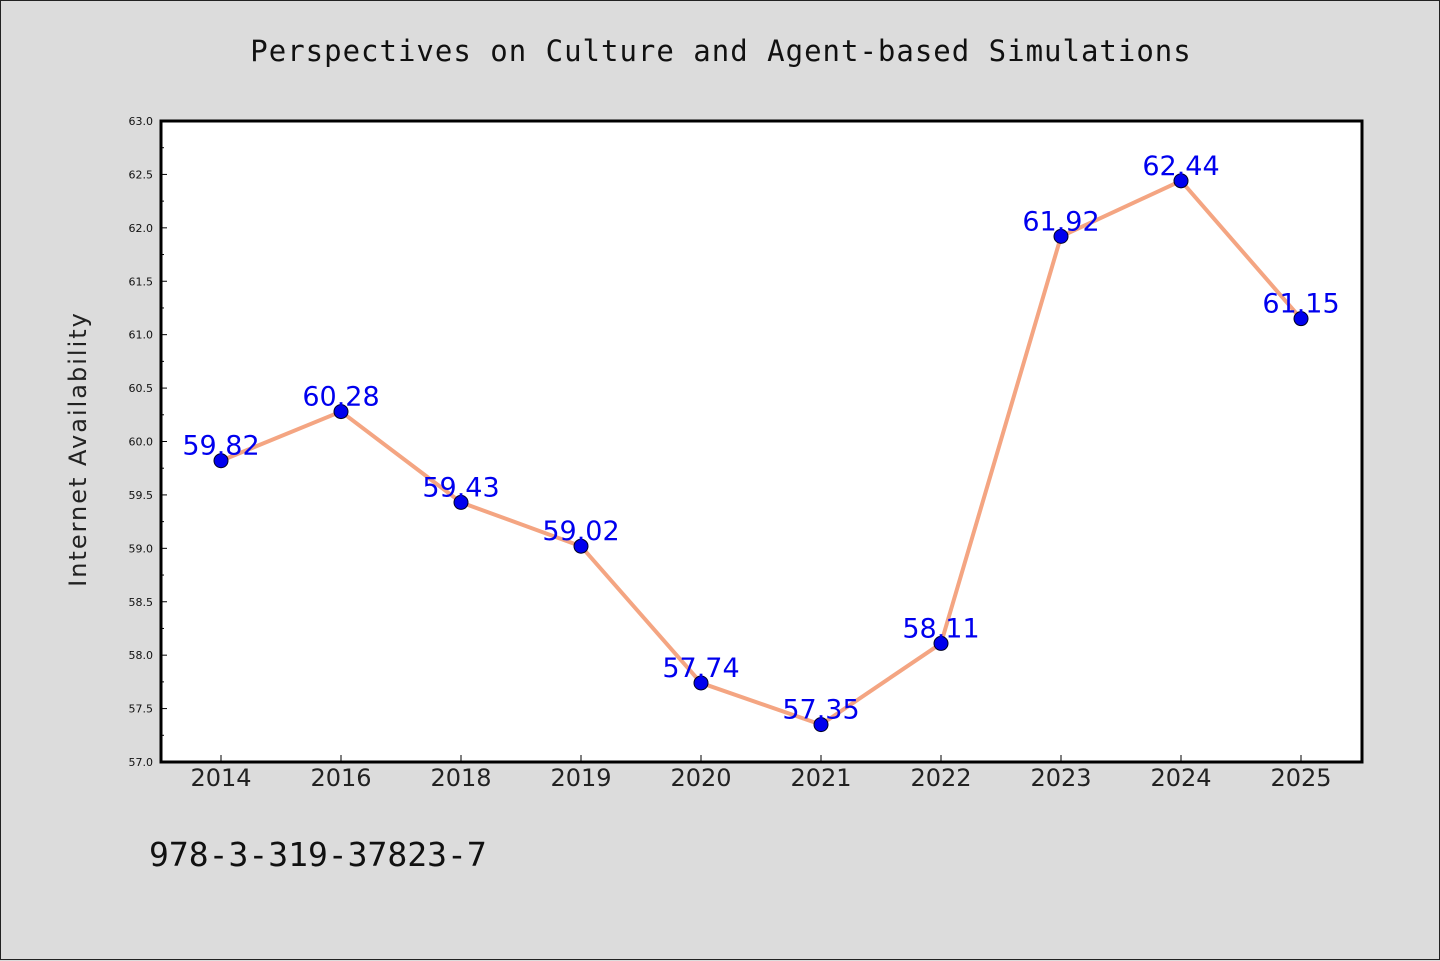 The height and width of the screenshot is (961, 1440). I want to click on x-tick-label: 2024, so click(1180, 778).